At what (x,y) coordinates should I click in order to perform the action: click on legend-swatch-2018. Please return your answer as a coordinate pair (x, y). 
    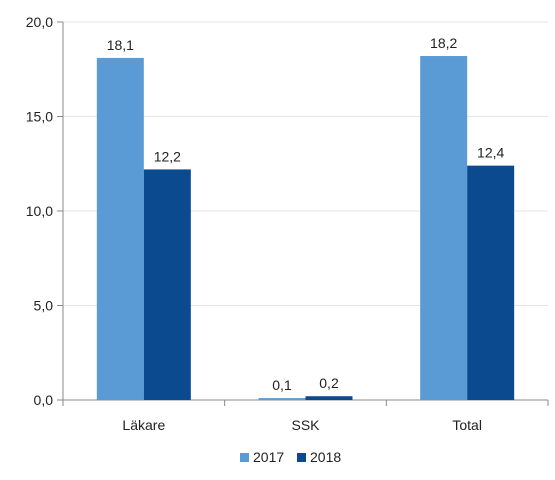
    Looking at the image, I should click on (301, 457).